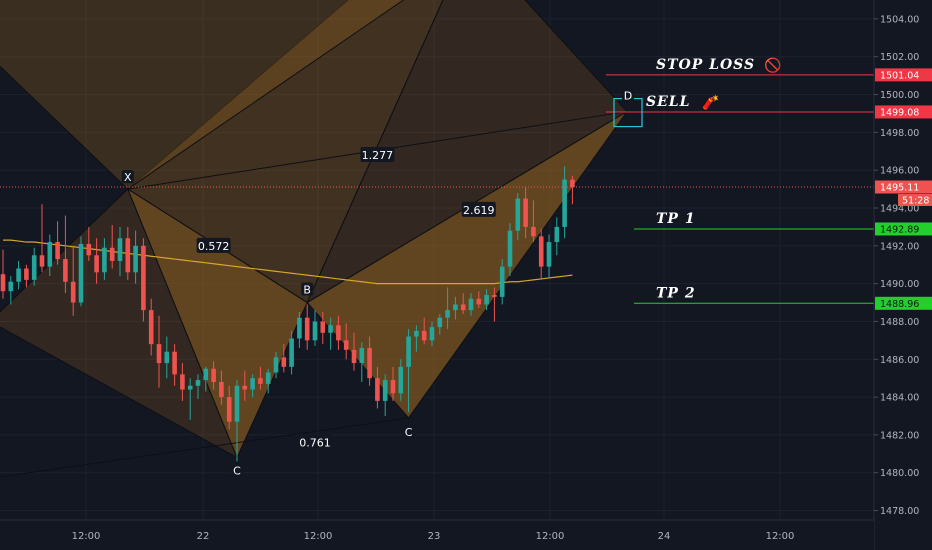 The height and width of the screenshot is (550, 932). I want to click on ratio-bg, so click(315, 442).